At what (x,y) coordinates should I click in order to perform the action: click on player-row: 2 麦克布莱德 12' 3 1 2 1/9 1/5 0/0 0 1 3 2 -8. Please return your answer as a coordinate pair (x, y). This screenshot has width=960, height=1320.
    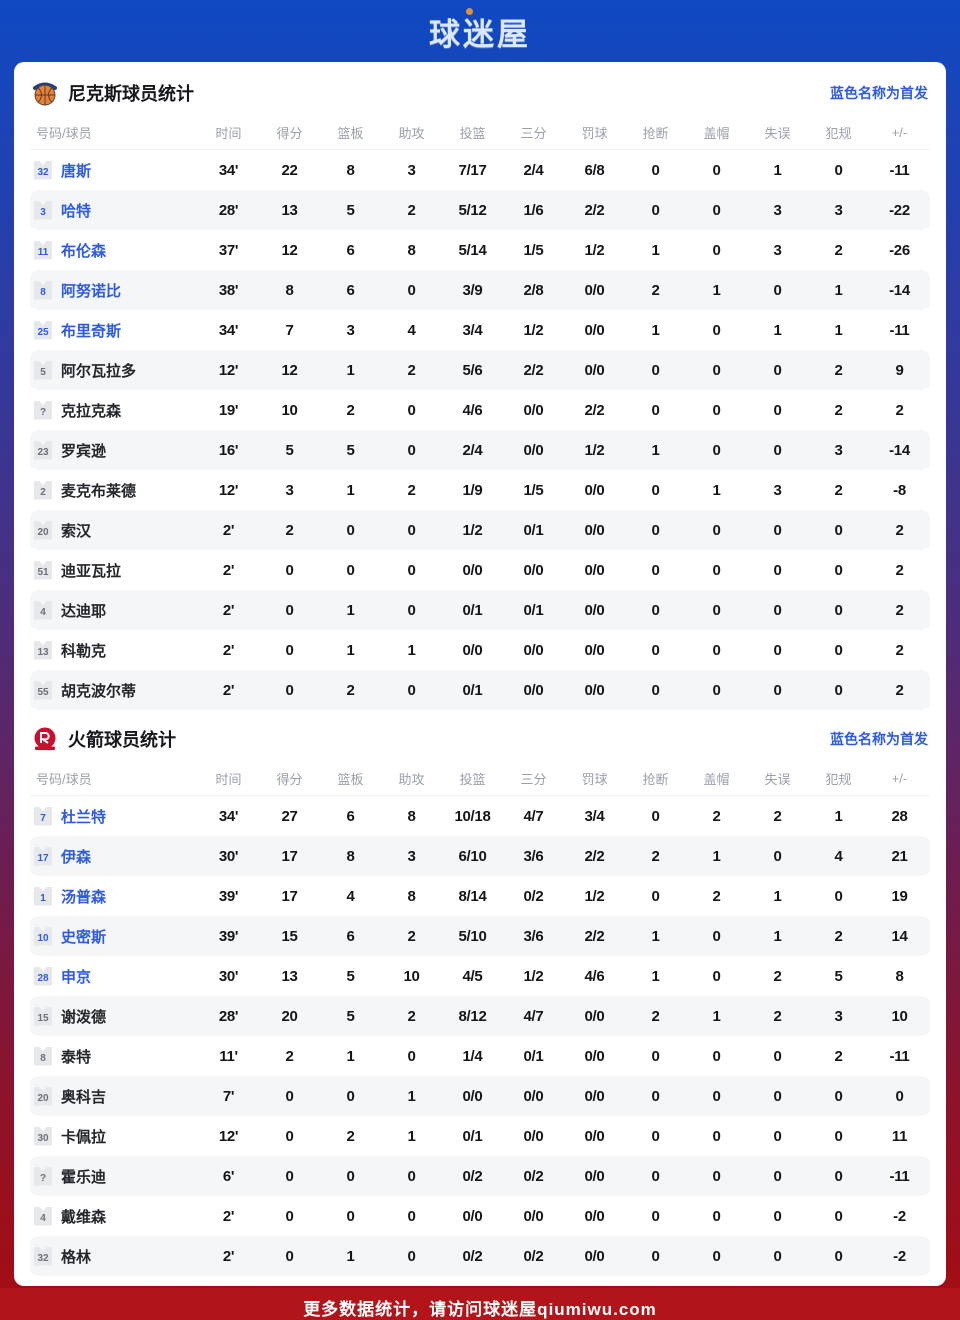
    Looking at the image, I should click on (480, 490).